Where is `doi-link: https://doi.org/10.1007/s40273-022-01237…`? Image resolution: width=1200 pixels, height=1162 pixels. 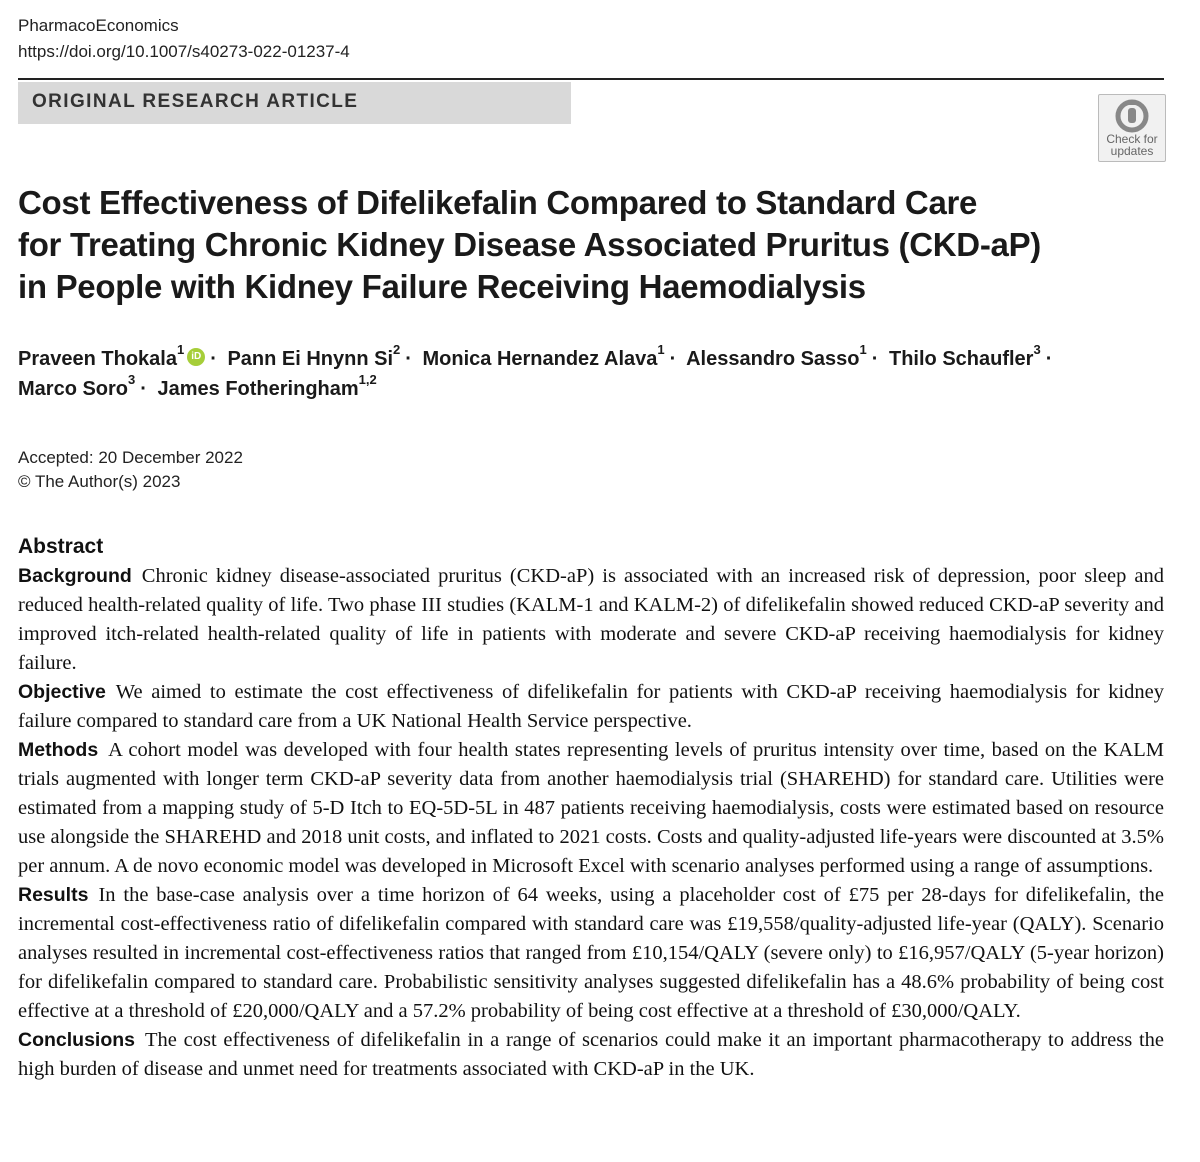
doi-link: https://doi.org/10.1007/s40273-022-01237… is located at coordinates (184, 51).